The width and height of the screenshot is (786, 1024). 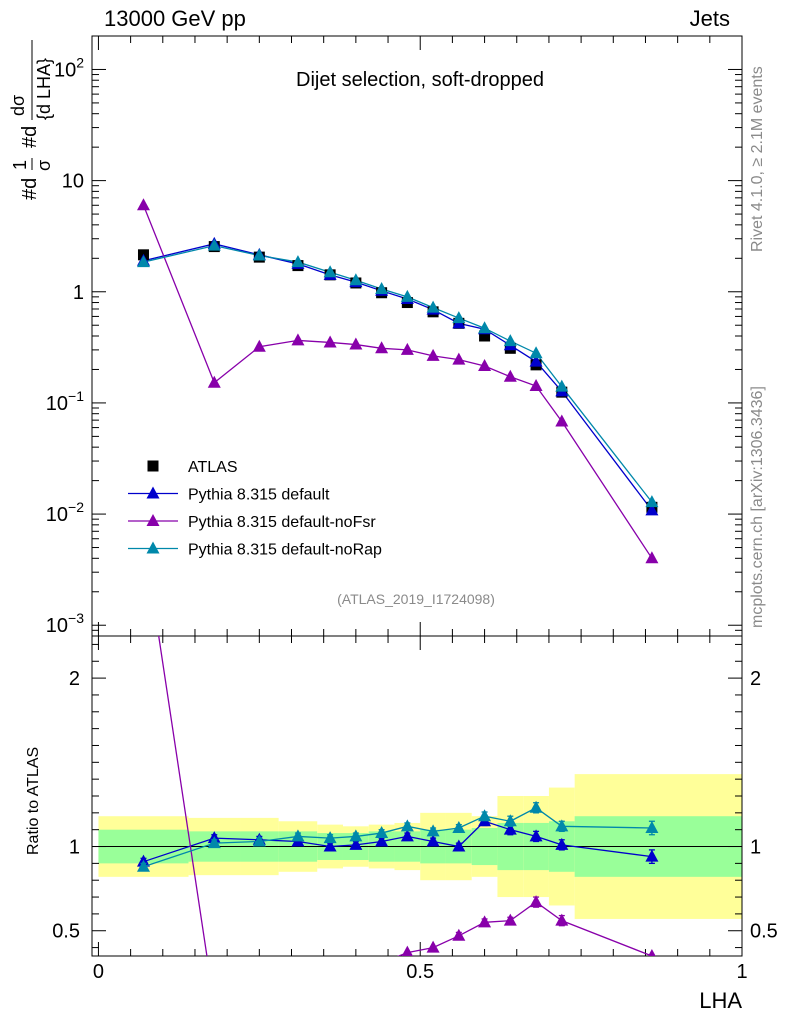 I want to click on ratio-x-tick-label: 1, so click(x=741, y=972).